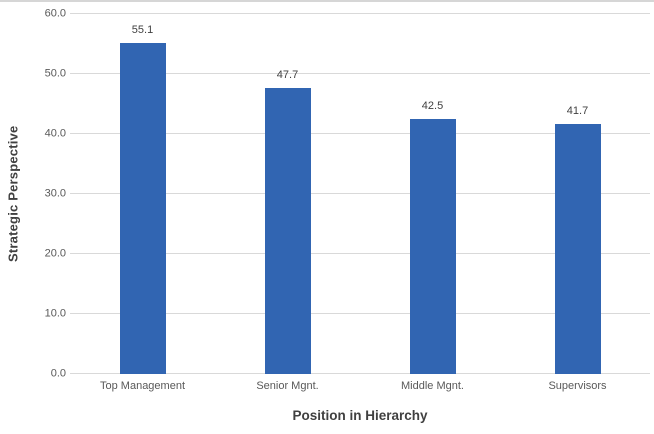 The height and width of the screenshot is (434, 654). I want to click on y-tick-label-20.0: 20.0, so click(55, 253).